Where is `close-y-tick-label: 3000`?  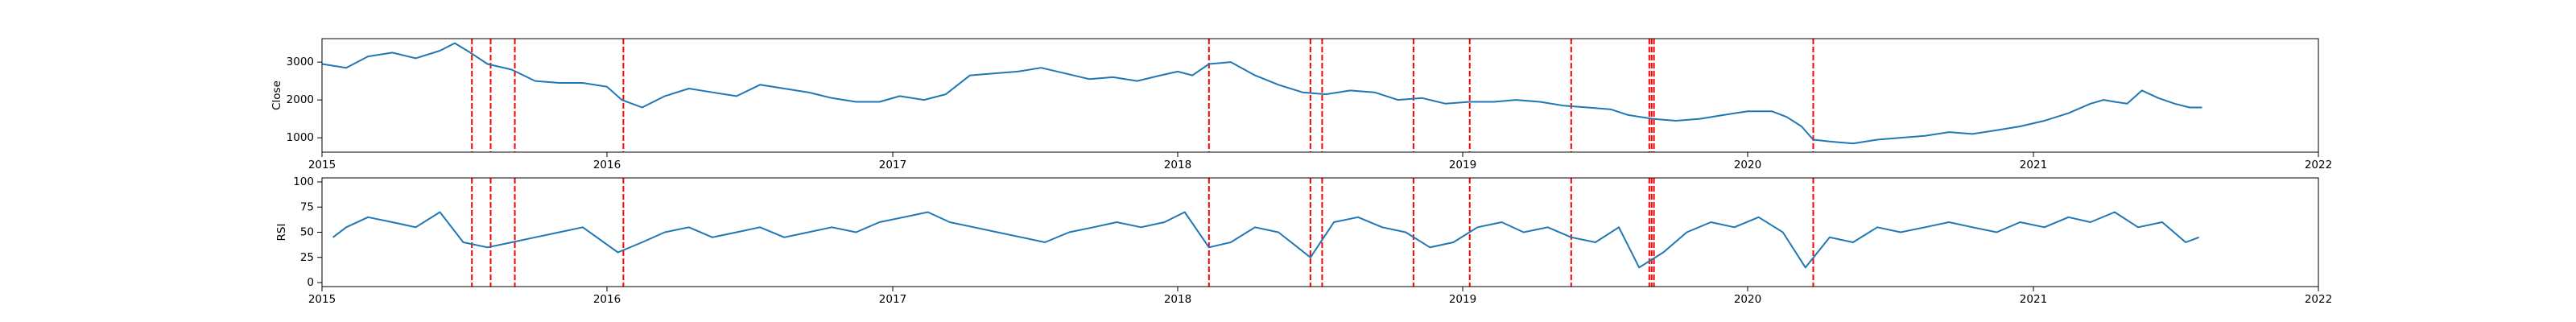
close-y-tick-label: 3000 is located at coordinates (300, 62).